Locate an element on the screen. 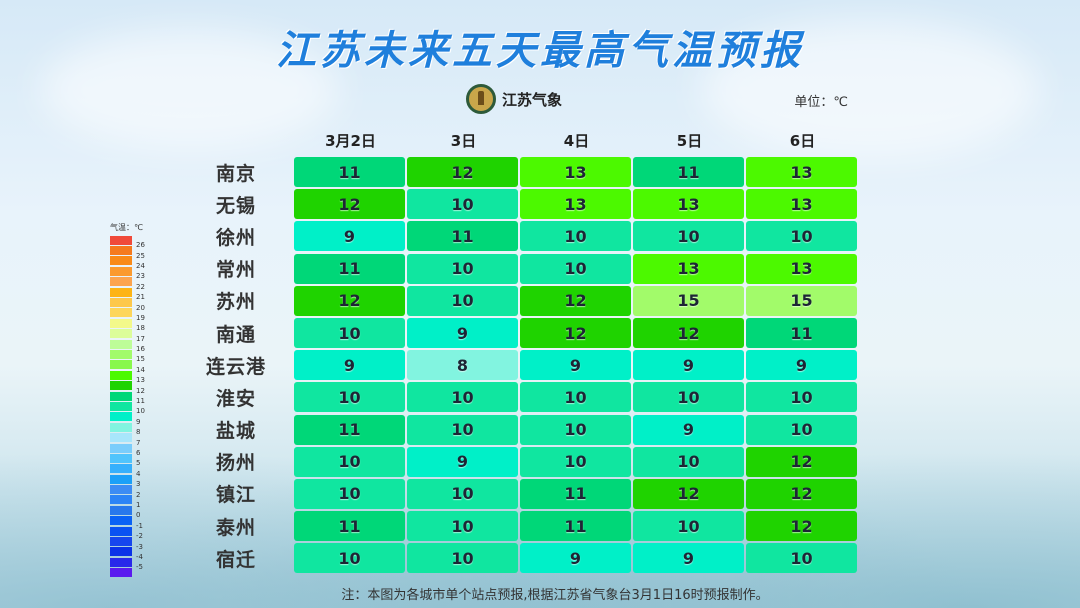  legend-label: -3 is located at coordinates (139, 546).